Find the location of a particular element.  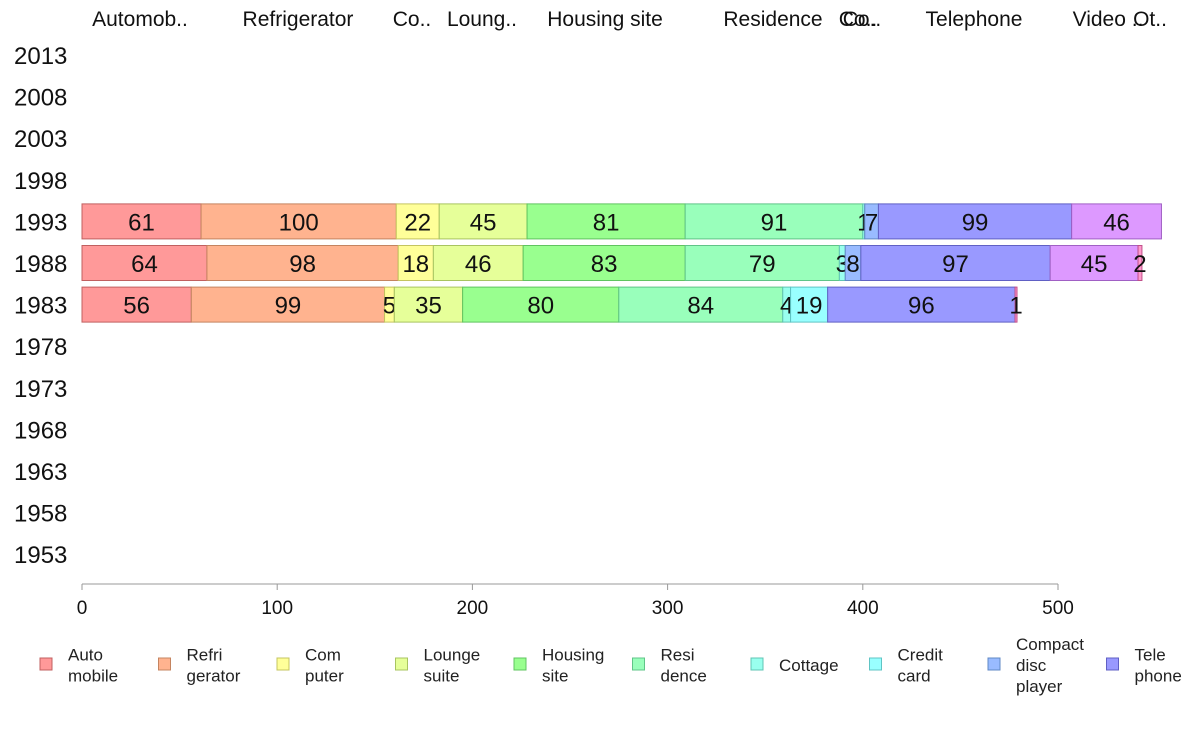

bar-value-label: 83 is located at coordinates (604, 264).